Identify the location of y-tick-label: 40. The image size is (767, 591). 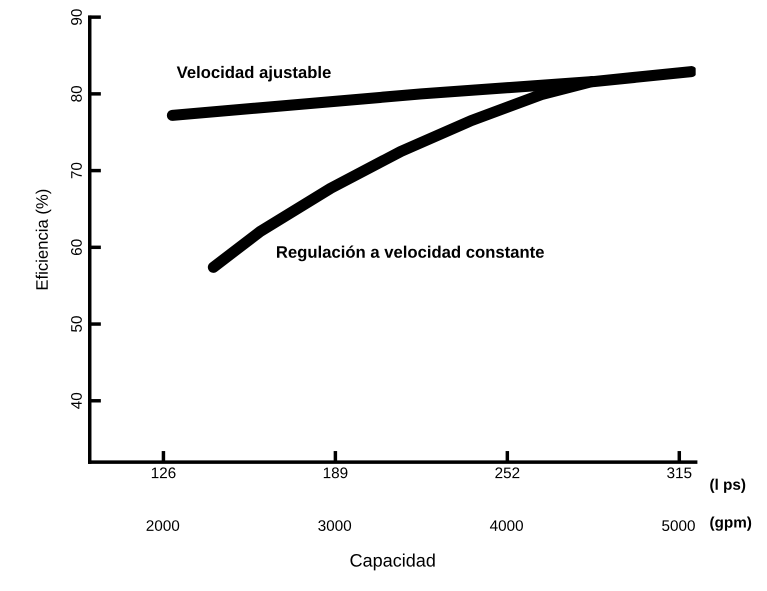
(76, 400).